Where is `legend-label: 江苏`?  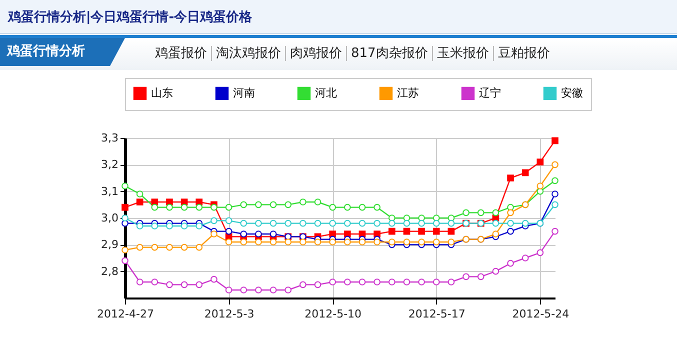
legend-label: 江苏 is located at coordinates (408, 93).